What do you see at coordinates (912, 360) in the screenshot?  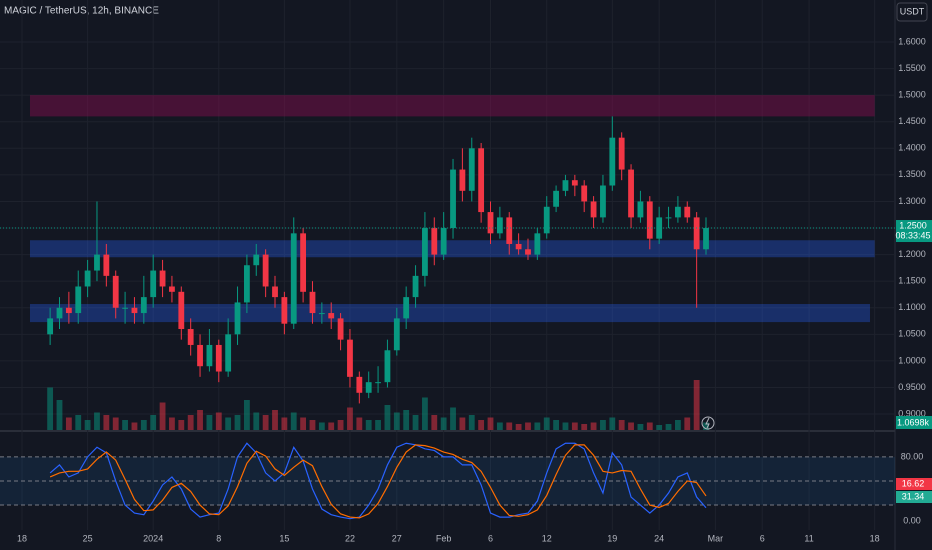 I see `y-tick-label: 1.0000` at bounding box center [912, 360].